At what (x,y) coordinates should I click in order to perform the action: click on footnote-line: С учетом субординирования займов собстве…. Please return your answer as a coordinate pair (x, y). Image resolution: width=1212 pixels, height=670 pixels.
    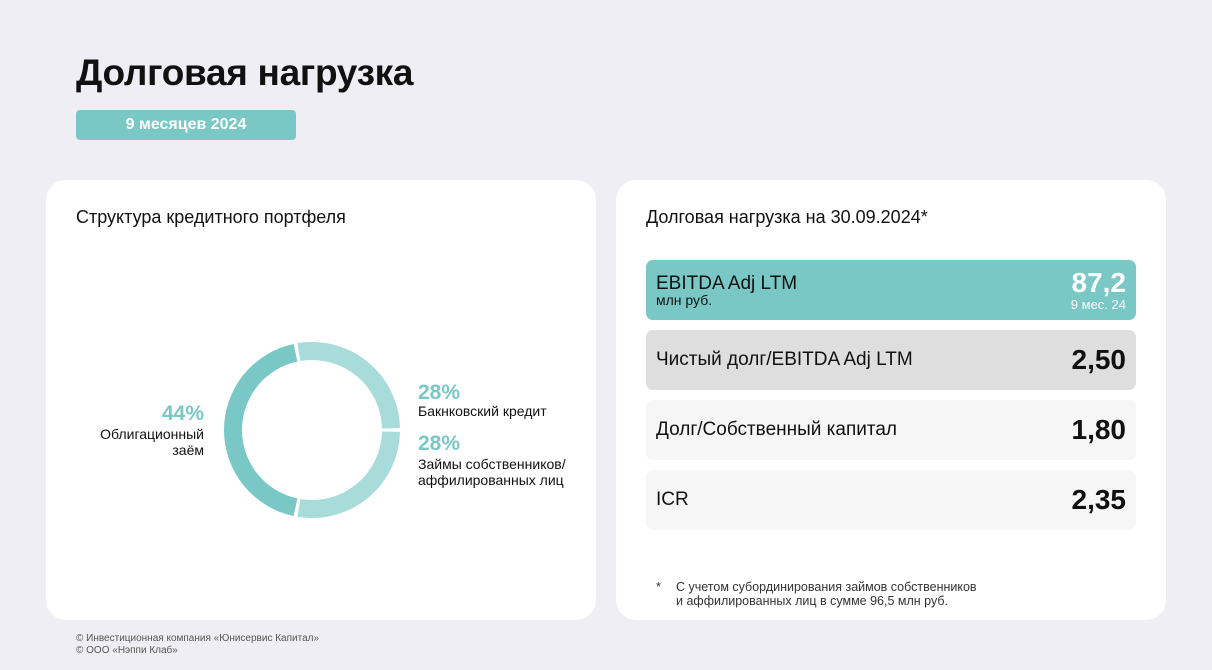
    Looking at the image, I should click on (826, 587).